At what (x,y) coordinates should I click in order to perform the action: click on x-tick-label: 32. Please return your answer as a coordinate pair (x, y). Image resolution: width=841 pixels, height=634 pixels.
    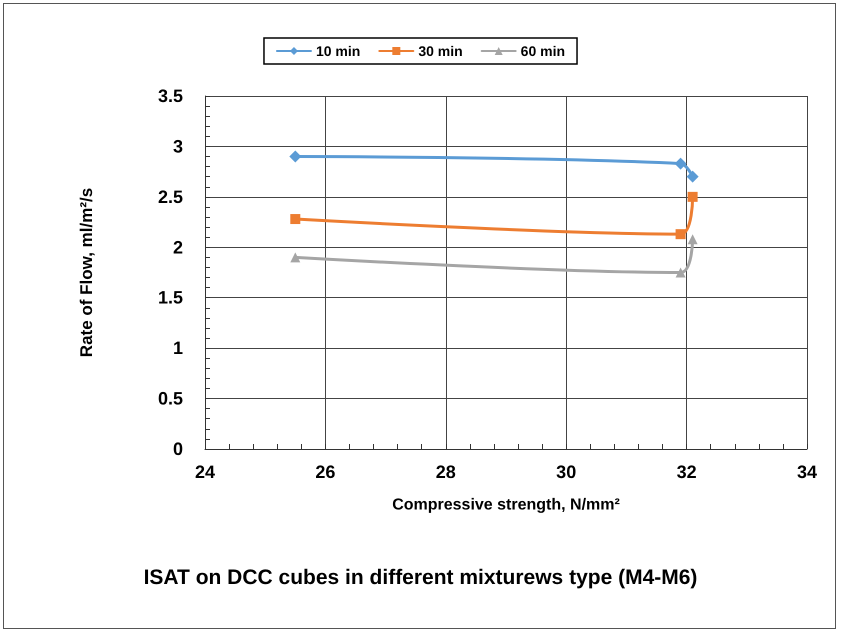
    Looking at the image, I should click on (686, 472).